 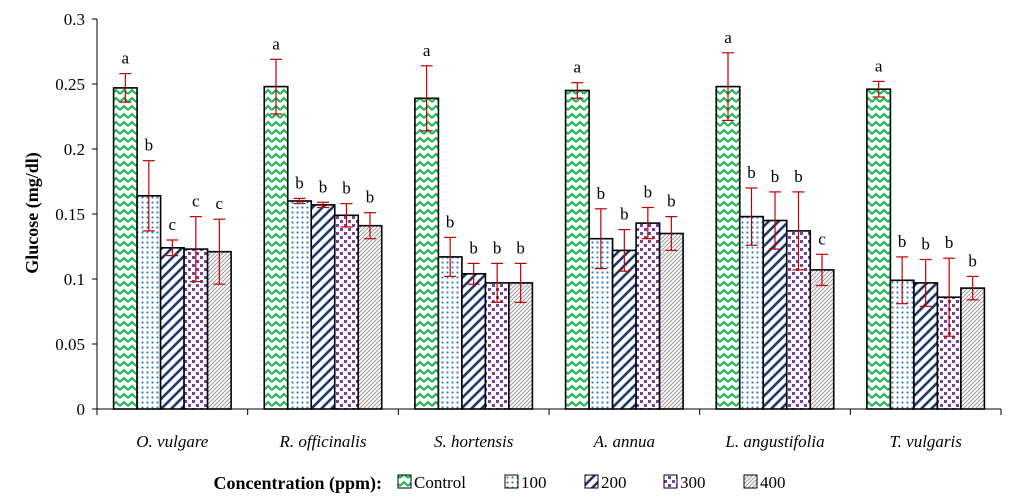 I want to click on x-category-label: L. angustifolia, so click(x=774, y=441).